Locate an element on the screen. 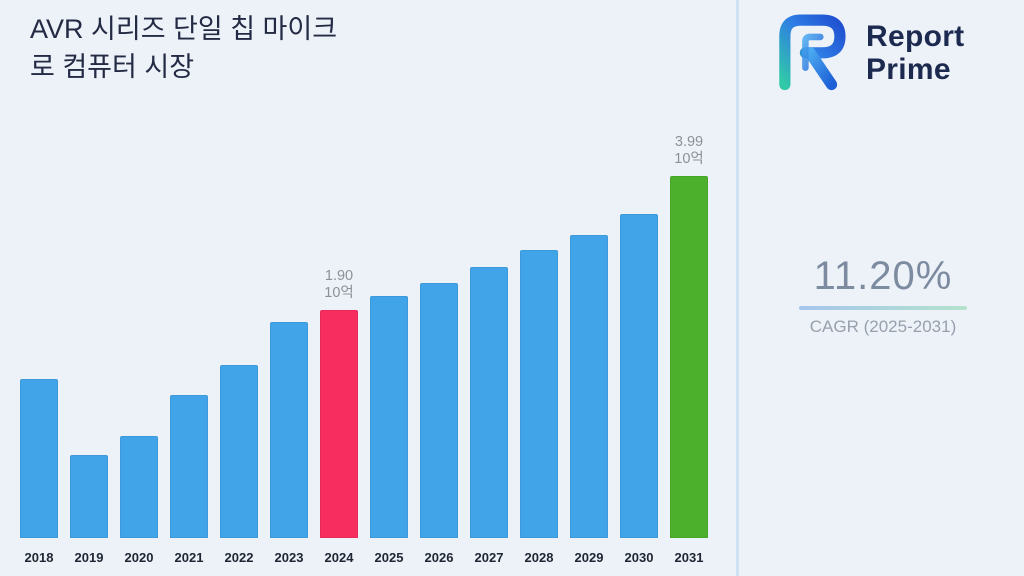 Image resolution: width=1024 pixels, height=576 pixels. logo-wordmark: Report Prime is located at coordinates (915, 53).